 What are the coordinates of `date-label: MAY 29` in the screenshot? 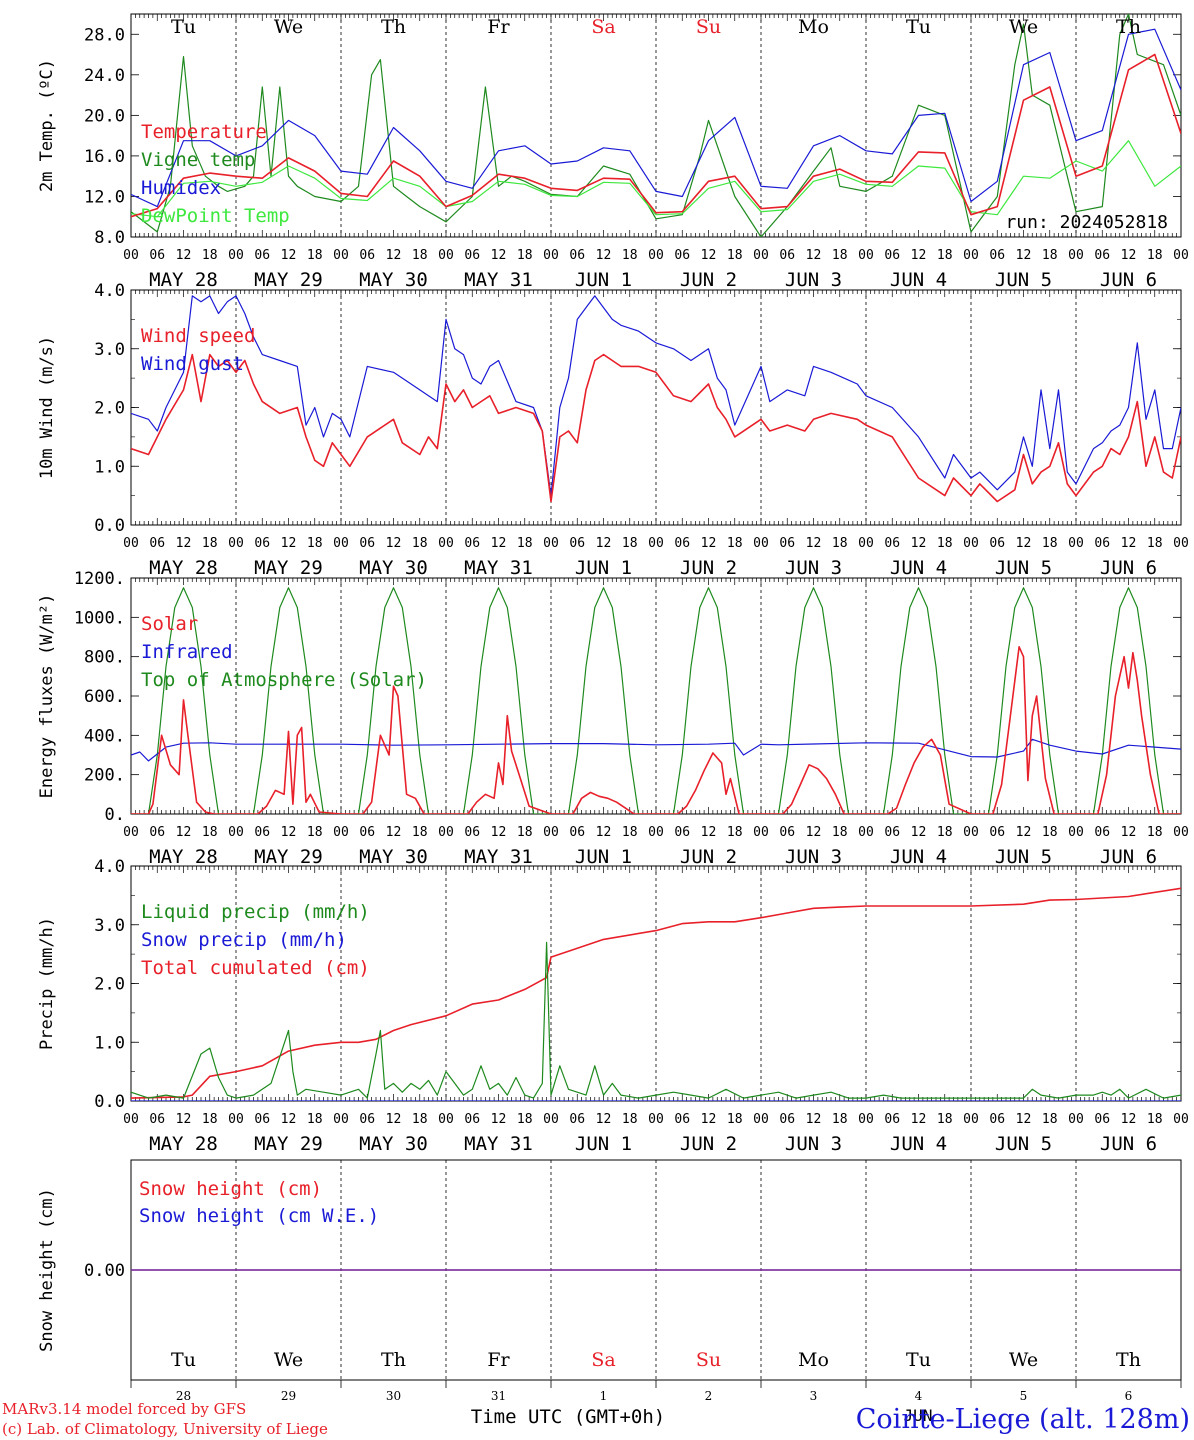 It's located at (288, 1144).